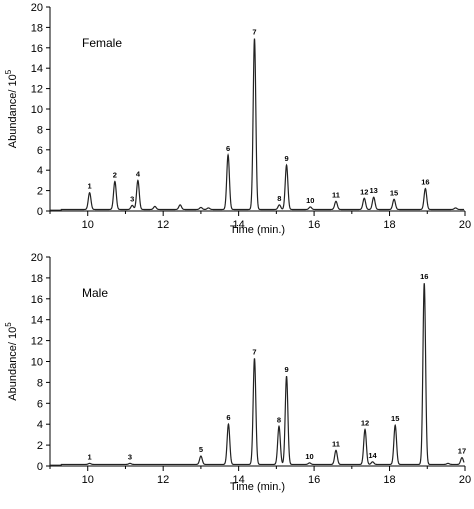  Describe the element at coordinates (201, 449) in the screenshot. I see `peak-label: 5` at that location.